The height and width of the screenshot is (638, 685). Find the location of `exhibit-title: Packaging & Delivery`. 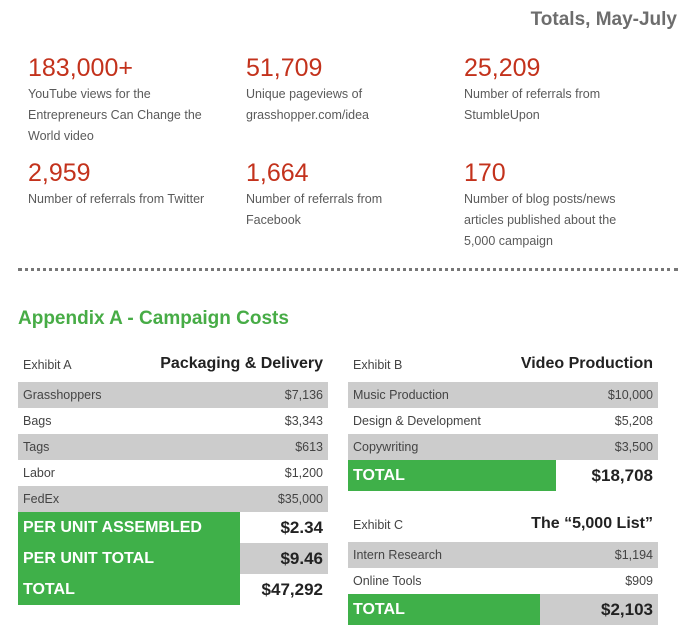

exhibit-title: Packaging & Delivery is located at coordinates (241, 363).